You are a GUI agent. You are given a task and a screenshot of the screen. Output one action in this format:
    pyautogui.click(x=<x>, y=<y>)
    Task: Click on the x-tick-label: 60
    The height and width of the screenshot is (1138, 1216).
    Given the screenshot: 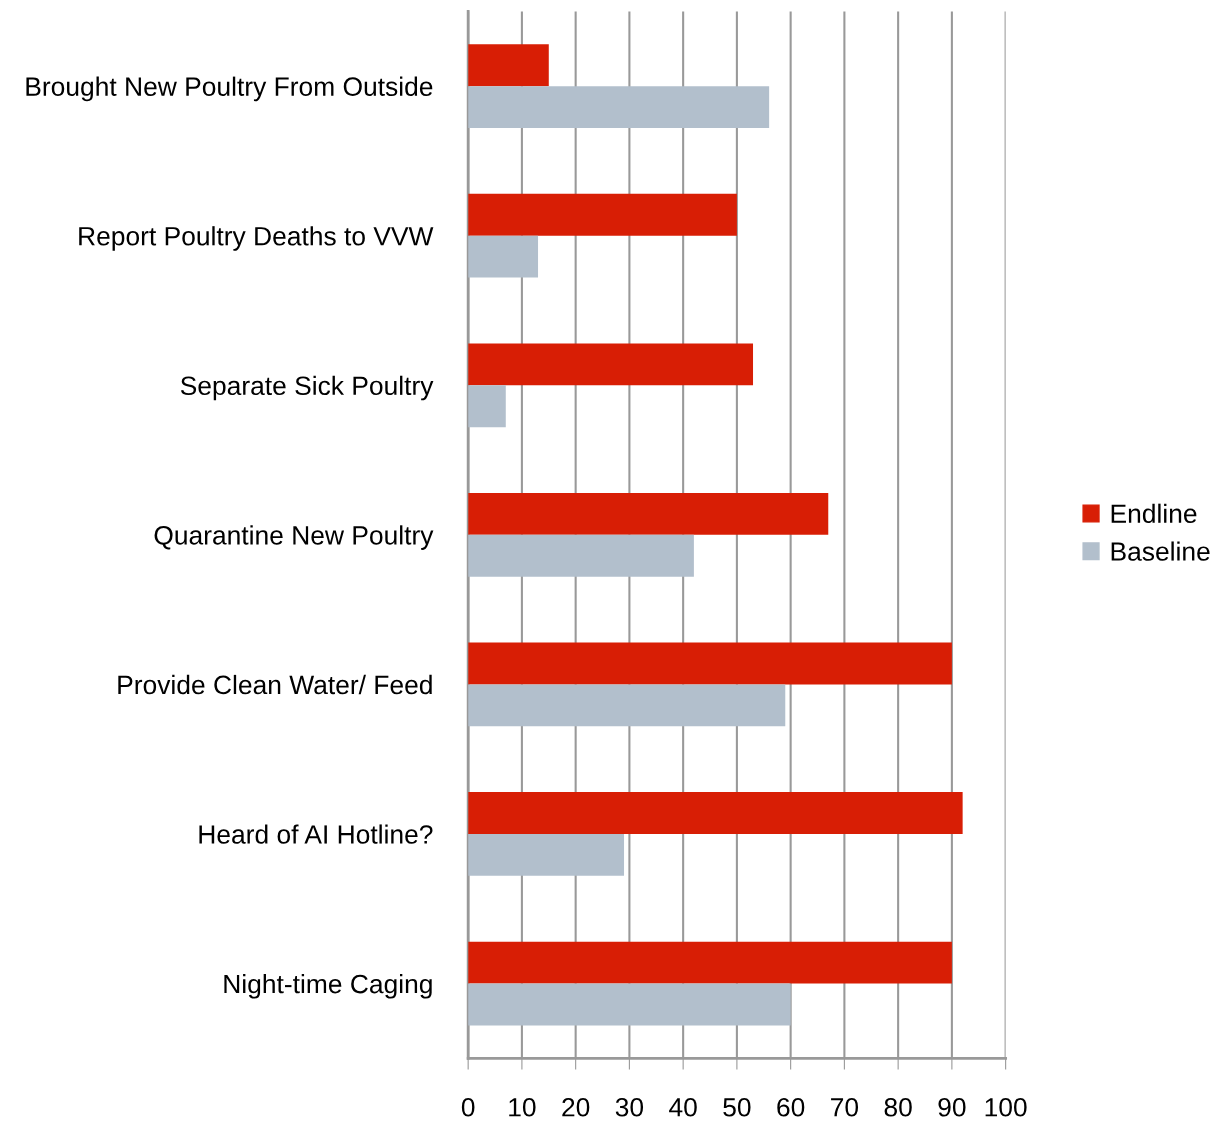 What is the action you would take?
    pyautogui.click(x=791, y=1107)
    